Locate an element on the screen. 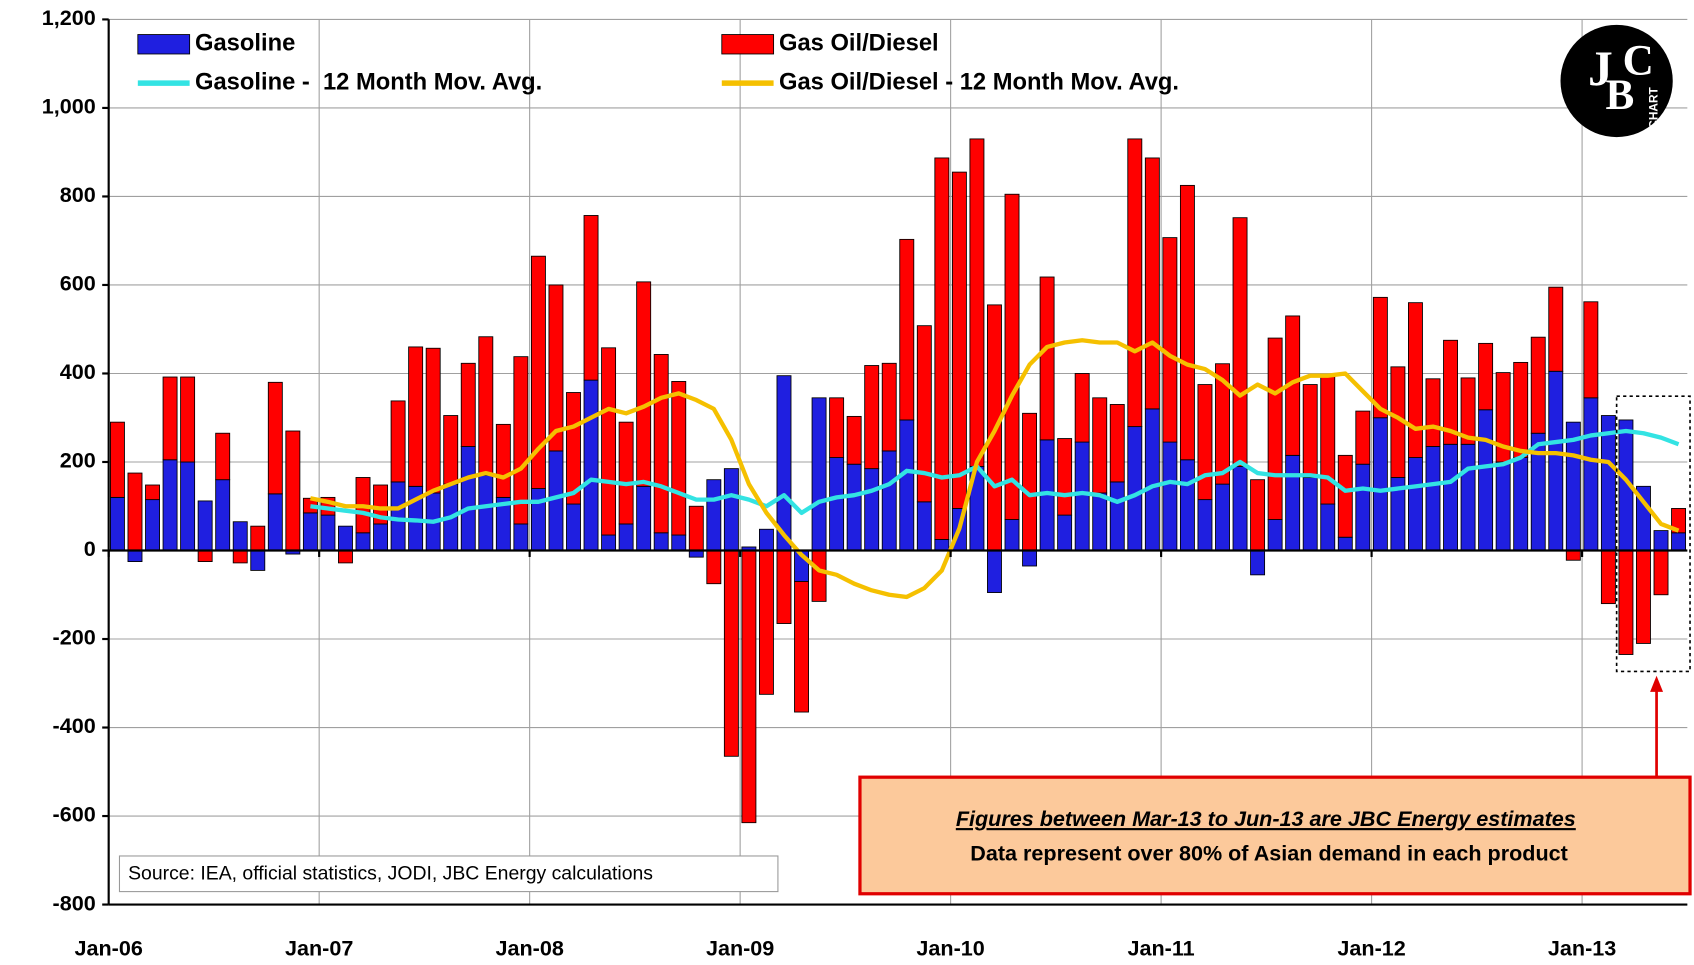 Image resolution: width=1694 pixels, height=965 pixels. x-tick-label: Jan-09 is located at coordinates (740, 948).